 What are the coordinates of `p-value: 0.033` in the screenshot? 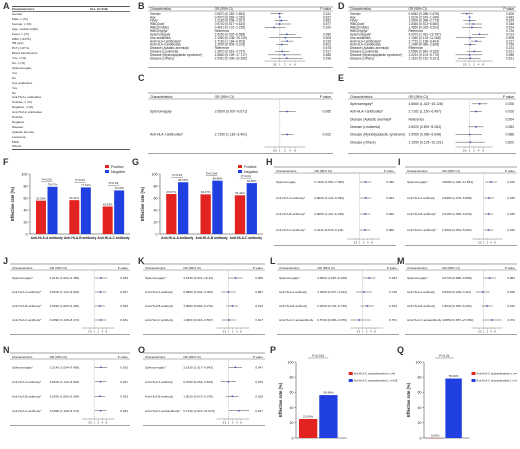 It's located at (124, 278).